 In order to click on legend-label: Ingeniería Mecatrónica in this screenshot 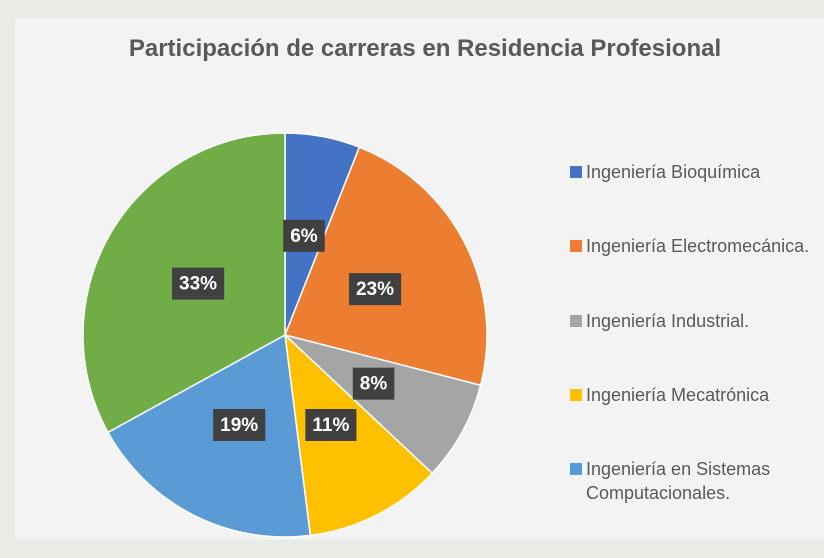, I will do `click(678, 394)`.